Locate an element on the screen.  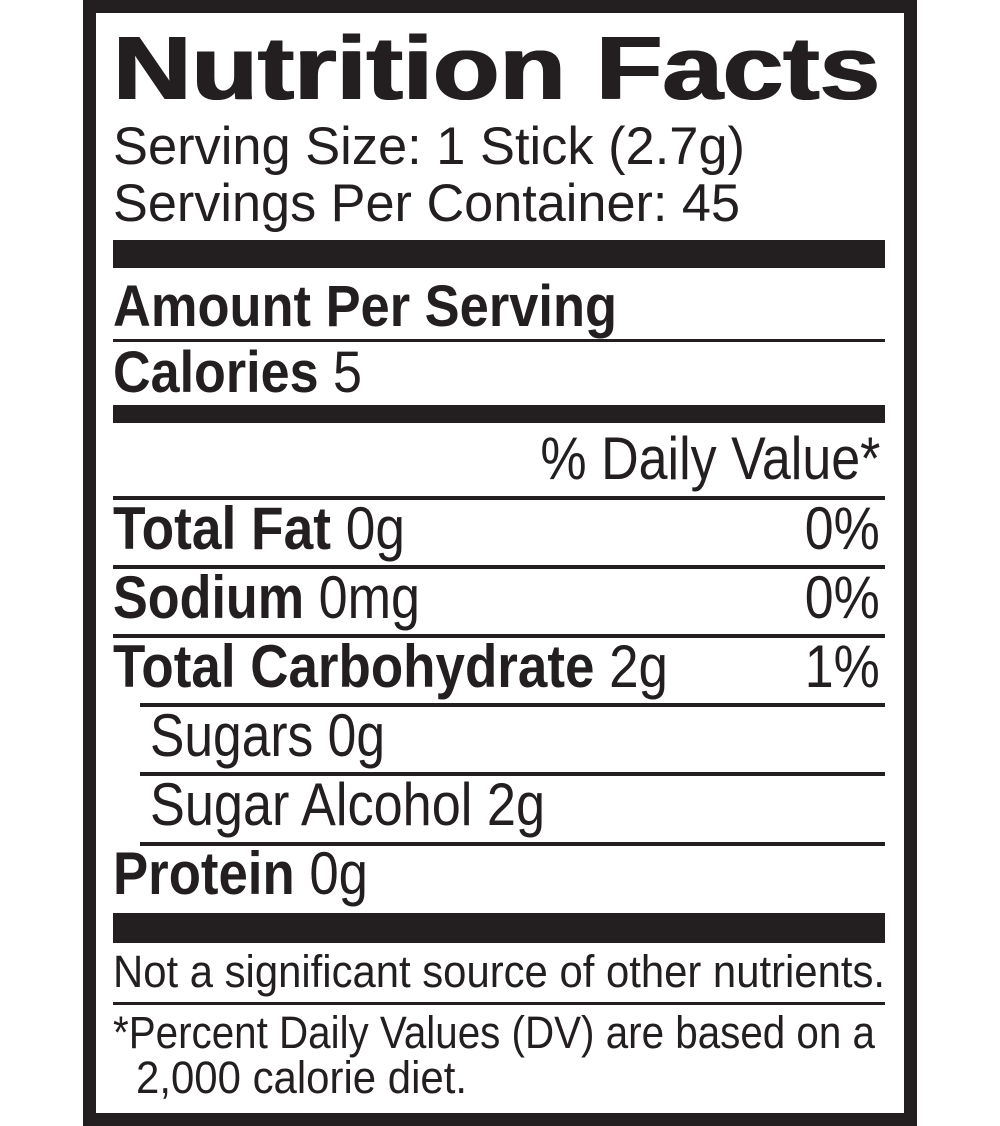
nutrient-protein: Protein 0g is located at coordinates (240, 874).